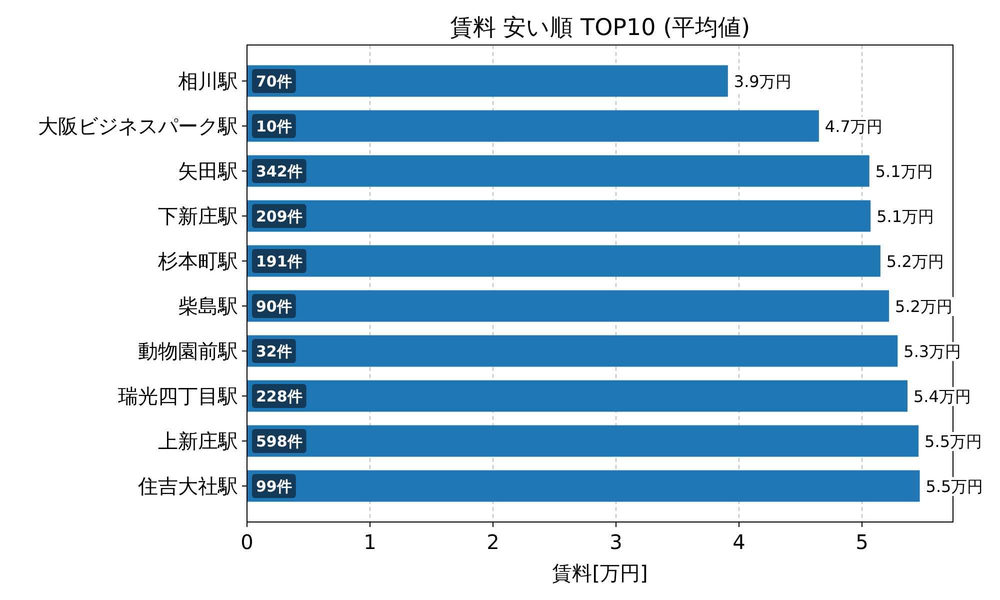 Image resolution: width=1000 pixels, height=600 pixels. What do you see at coordinates (198, 441) in the screenshot?
I see `y-tick-label: 上新庄駅` at bounding box center [198, 441].